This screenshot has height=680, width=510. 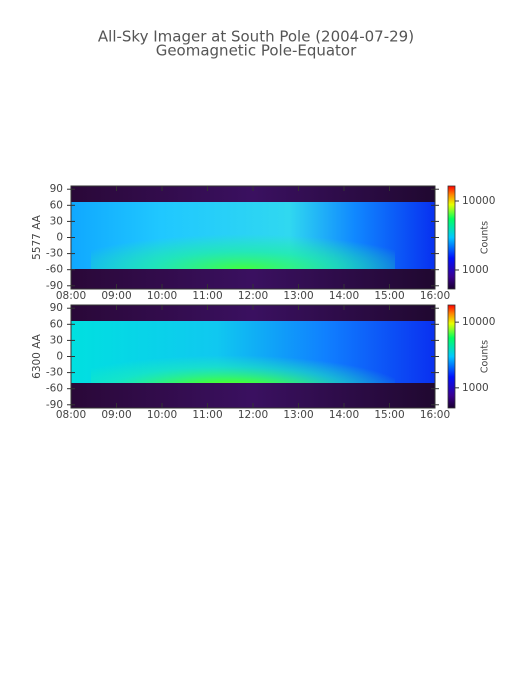 What do you see at coordinates (256, 51) in the screenshot?
I see `chart-subtitle: Geomagnetic Pole-Equator` at bounding box center [256, 51].